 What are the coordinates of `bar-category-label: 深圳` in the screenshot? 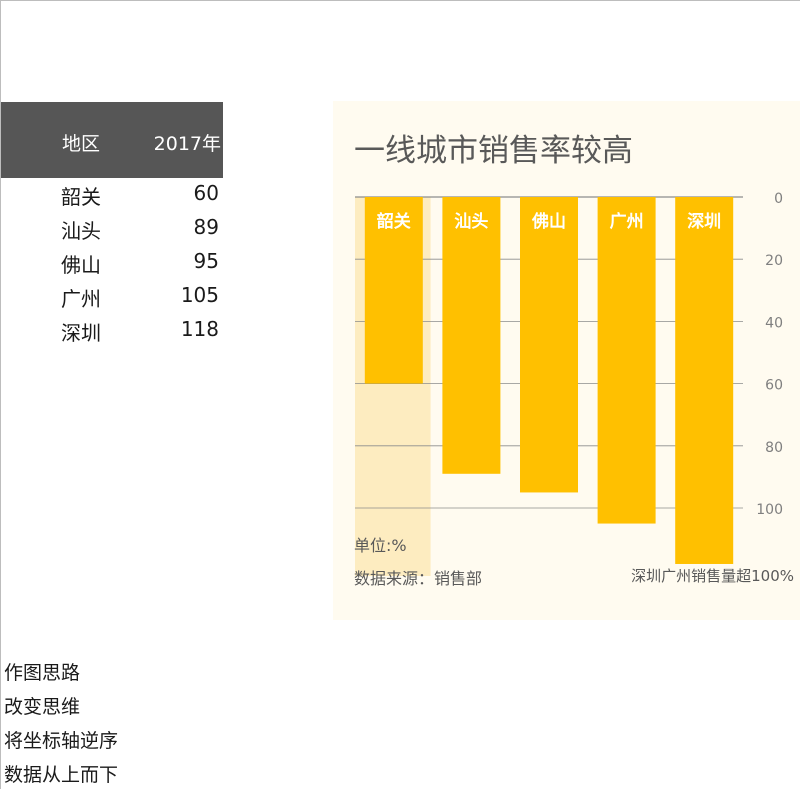 It's located at (704, 221).